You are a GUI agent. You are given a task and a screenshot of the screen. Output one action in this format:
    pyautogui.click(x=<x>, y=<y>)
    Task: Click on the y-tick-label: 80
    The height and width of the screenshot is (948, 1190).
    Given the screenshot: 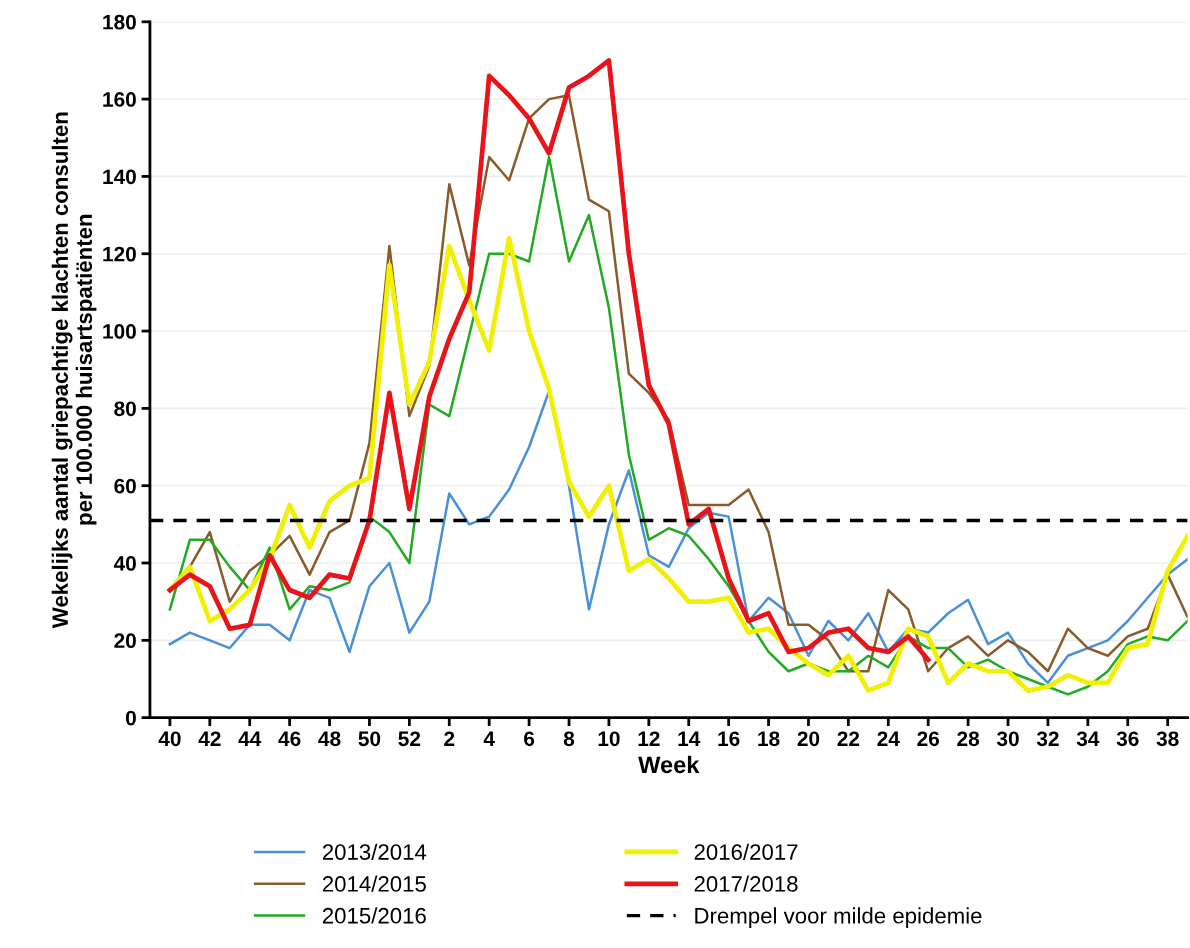 What is the action you would take?
    pyautogui.click(x=125, y=409)
    